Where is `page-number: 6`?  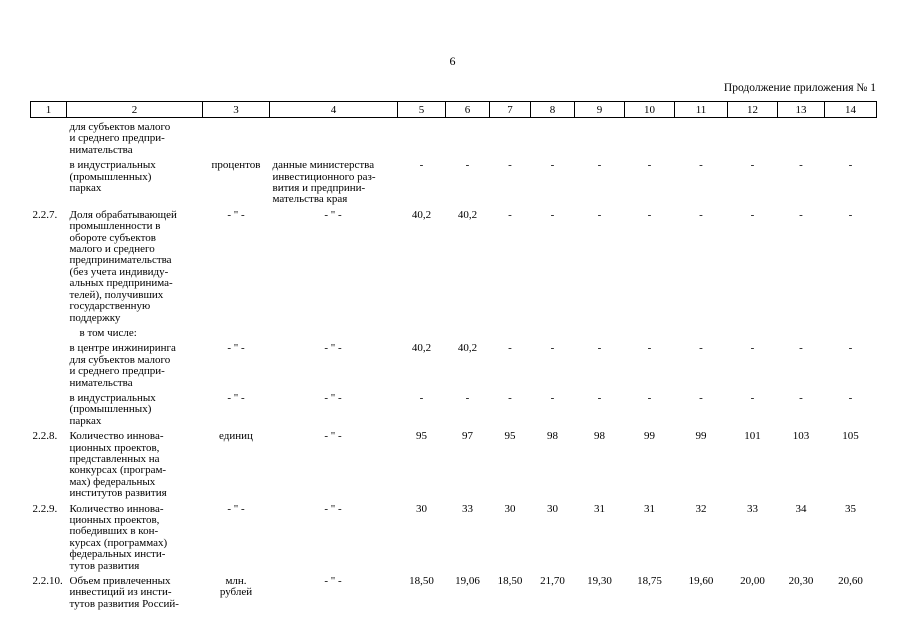
page-number: 6 is located at coordinates (452, 61).